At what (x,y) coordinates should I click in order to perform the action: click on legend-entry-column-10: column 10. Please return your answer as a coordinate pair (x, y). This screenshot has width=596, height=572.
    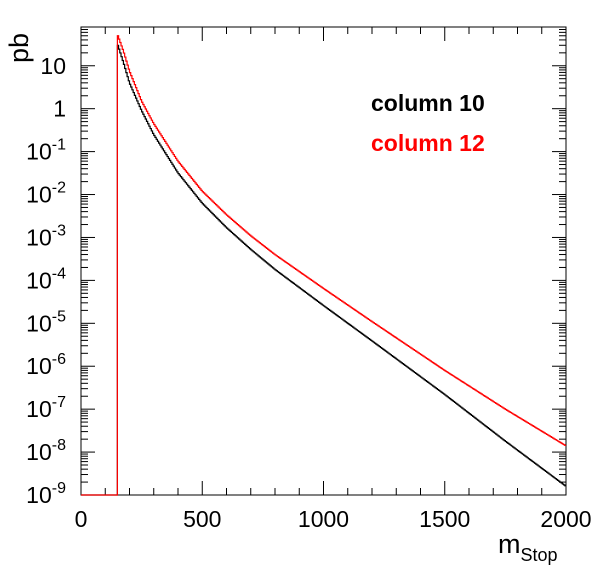
    Looking at the image, I should click on (428, 103).